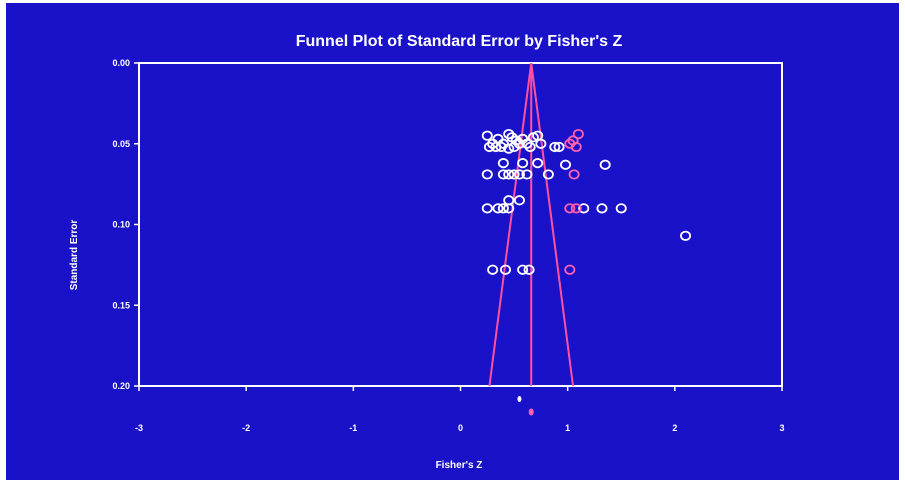 This screenshot has width=905, height=484. I want to click on x-axis-ticks: -3 -2 -1 0 1 2 3, so click(460, 409).